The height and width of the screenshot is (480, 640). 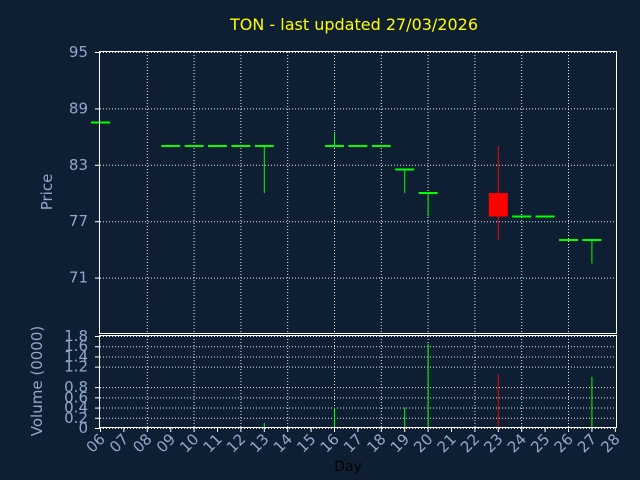 I want to click on price-axis-label: Price, so click(x=47, y=192).